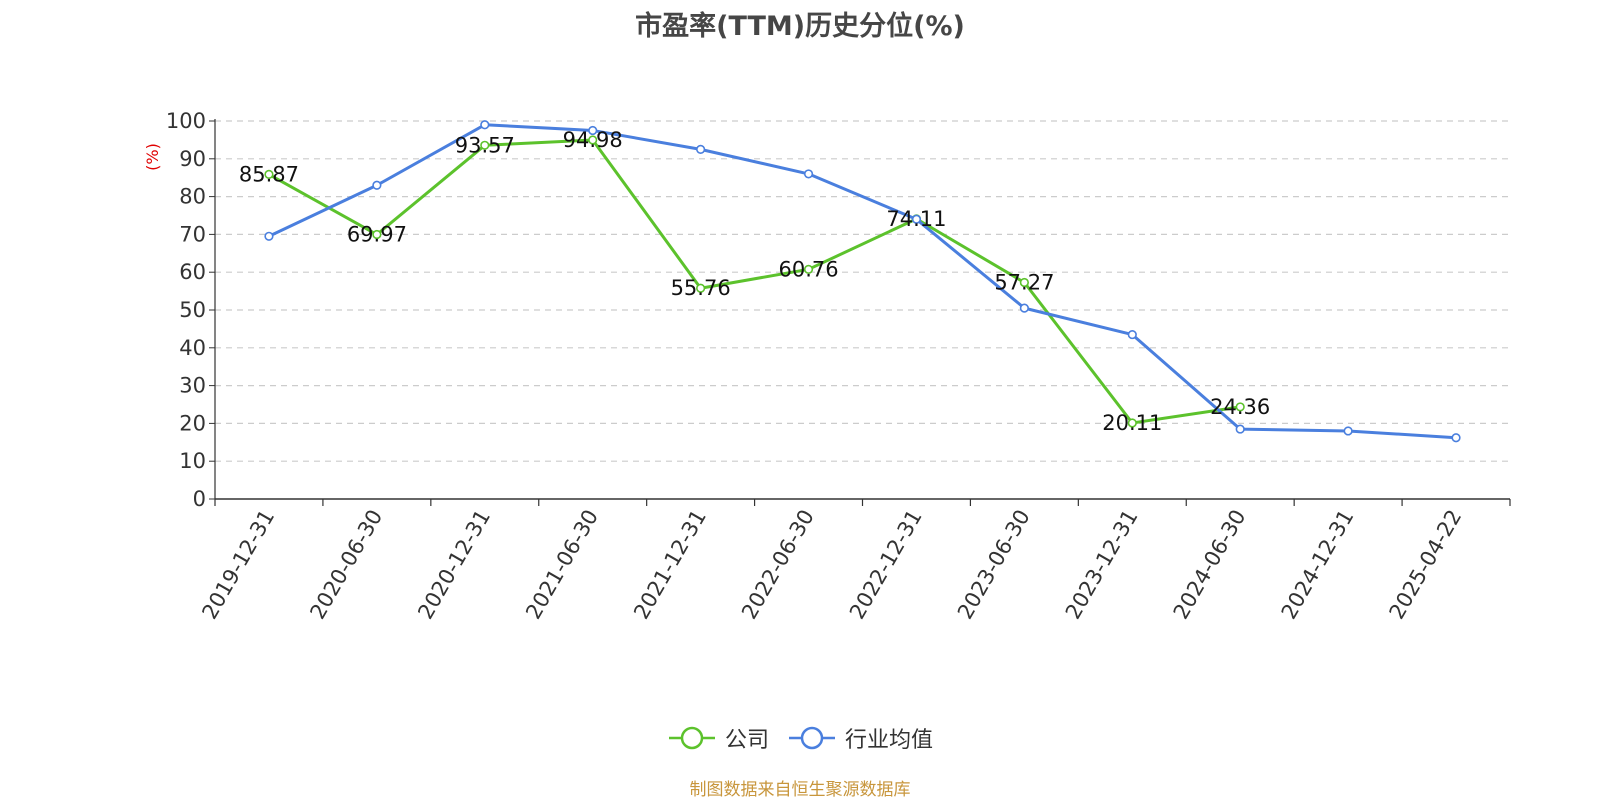 Image resolution: width=1600 pixels, height=800 pixels. I want to click on data-label: 94.98, so click(593, 140).